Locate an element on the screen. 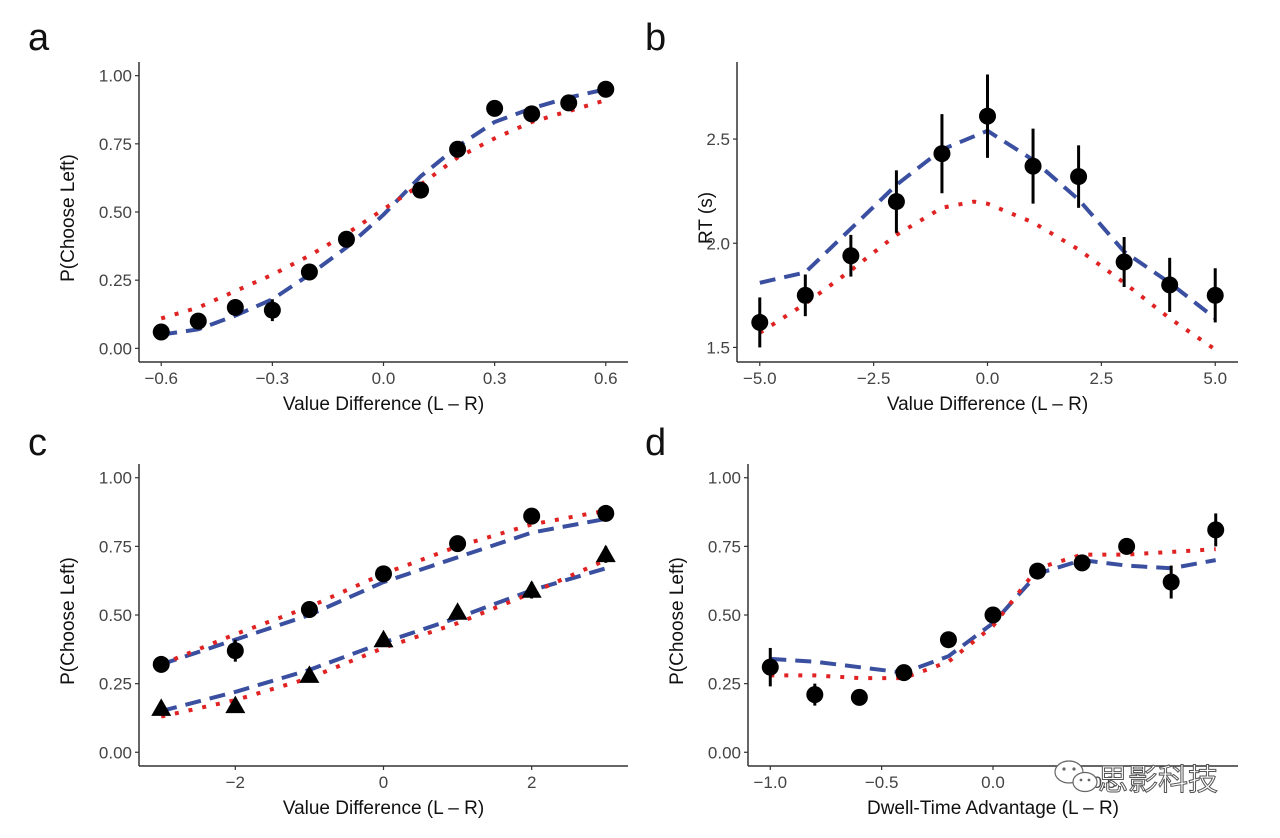 Image resolution: width=1280 pixels, height=838 pixels. panel-letter: b is located at coordinates (655, 38).